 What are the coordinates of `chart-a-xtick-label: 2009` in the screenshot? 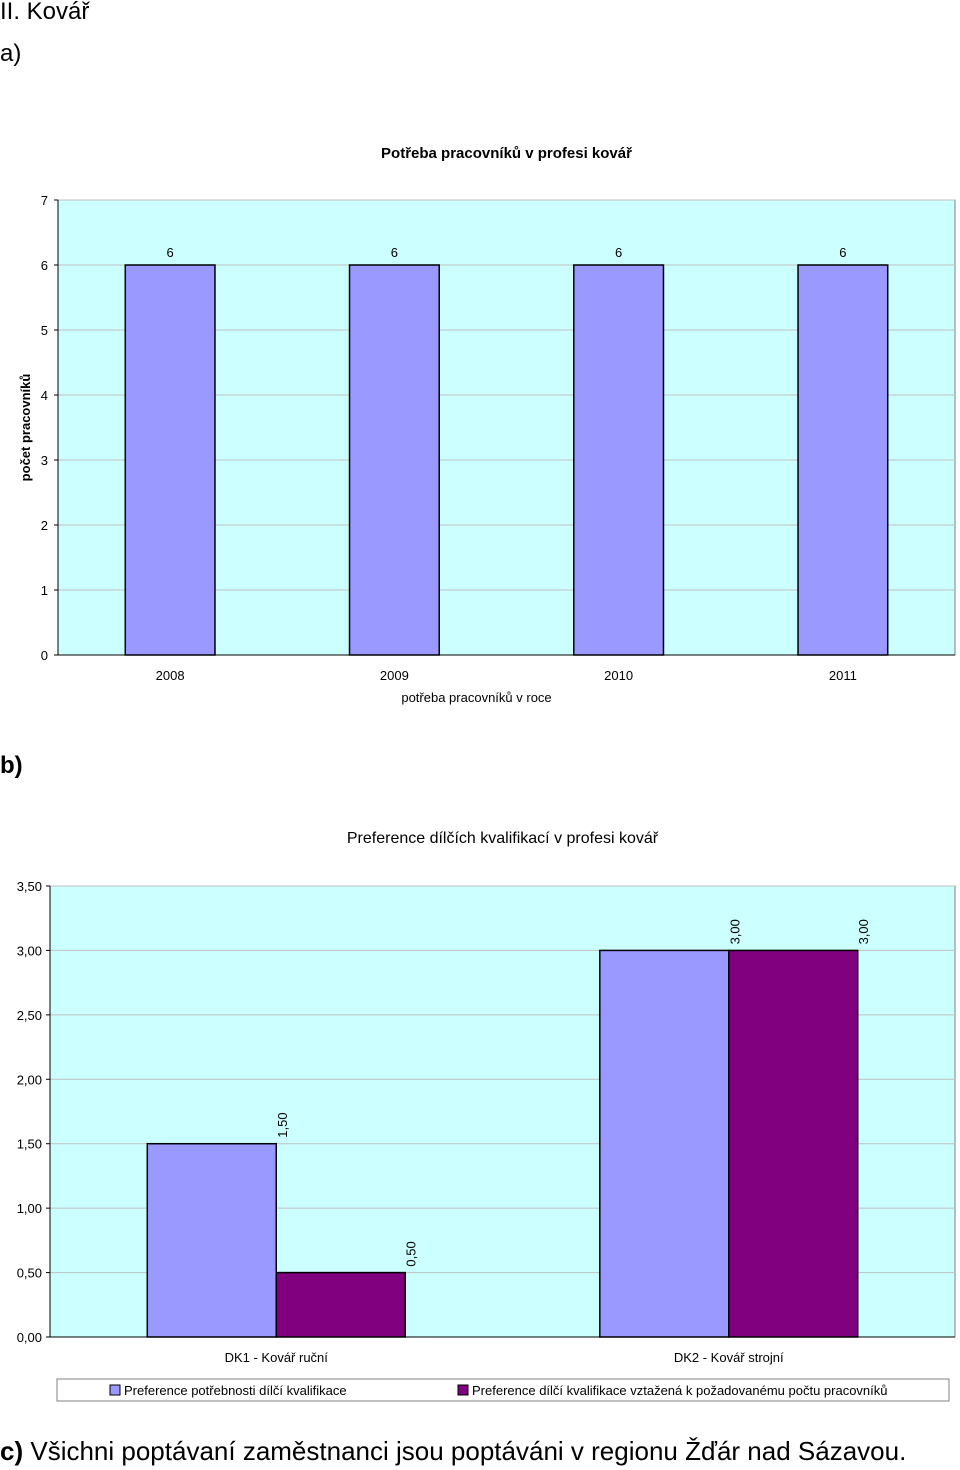 It's located at (394, 675).